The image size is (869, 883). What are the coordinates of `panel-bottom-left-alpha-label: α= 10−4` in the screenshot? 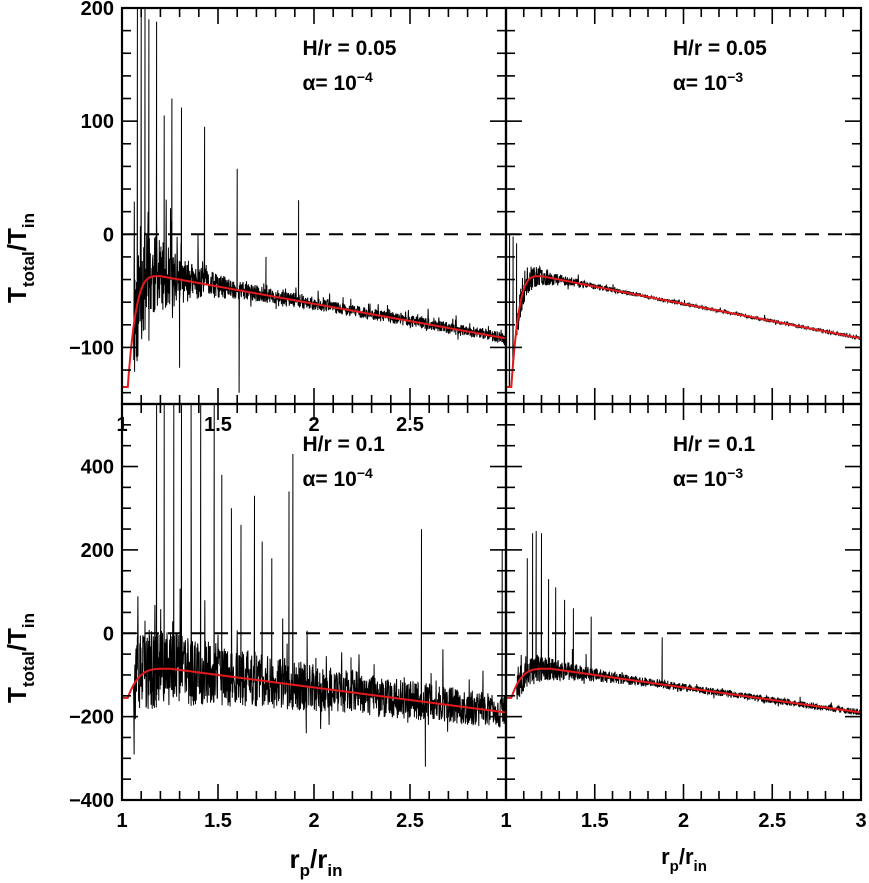 It's located at (337, 478).